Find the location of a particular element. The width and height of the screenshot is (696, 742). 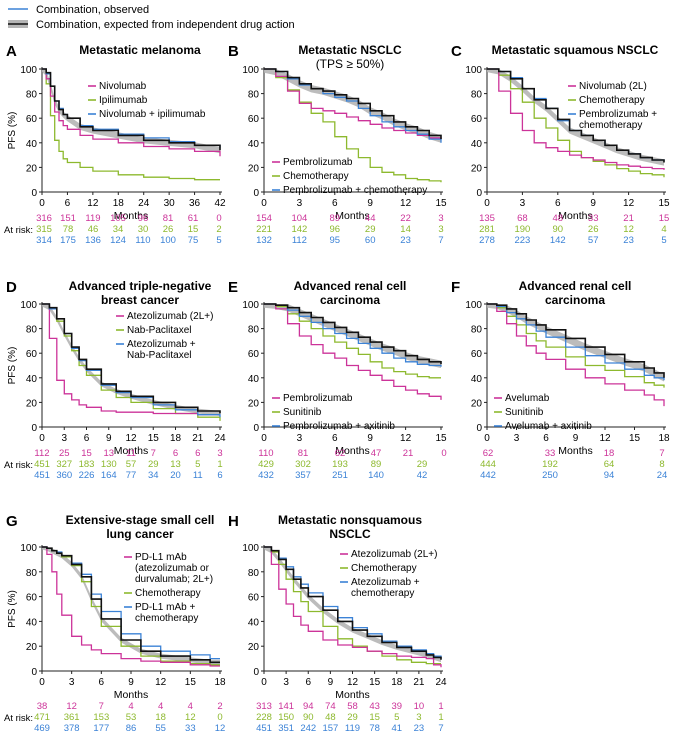

panel-letter: C is located at coordinates (456, 51).